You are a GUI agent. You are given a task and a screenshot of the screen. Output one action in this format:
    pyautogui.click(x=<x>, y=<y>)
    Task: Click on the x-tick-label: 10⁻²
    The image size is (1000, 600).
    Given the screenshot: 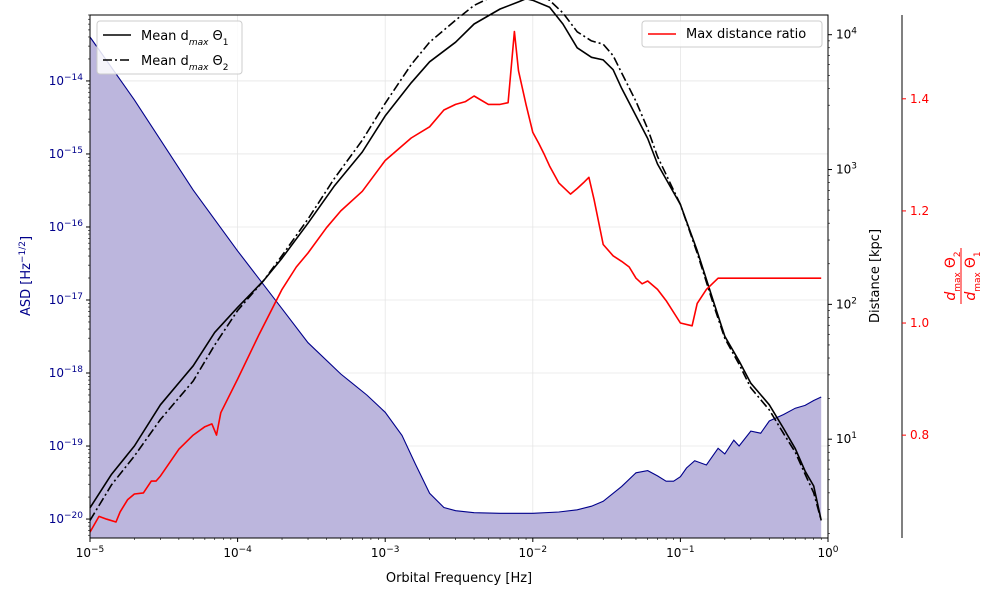 What is the action you would take?
    pyautogui.click(x=533, y=552)
    